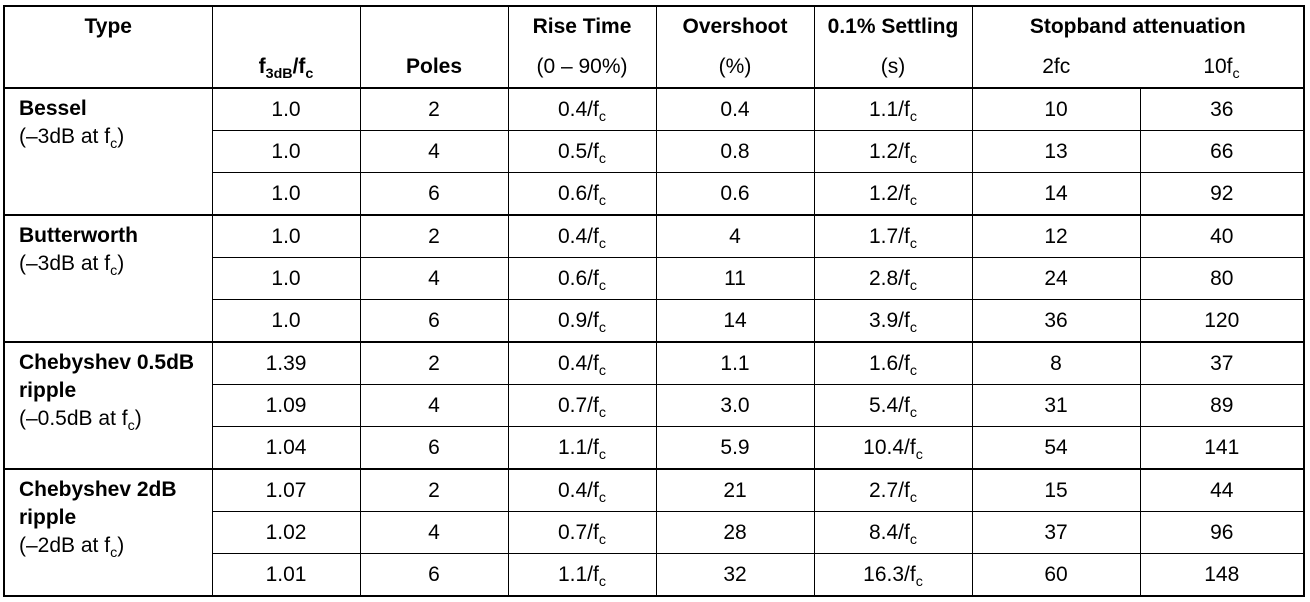  What do you see at coordinates (1056, 278) in the screenshot?
I see `attenuation-2fc-cell: 24` at bounding box center [1056, 278].